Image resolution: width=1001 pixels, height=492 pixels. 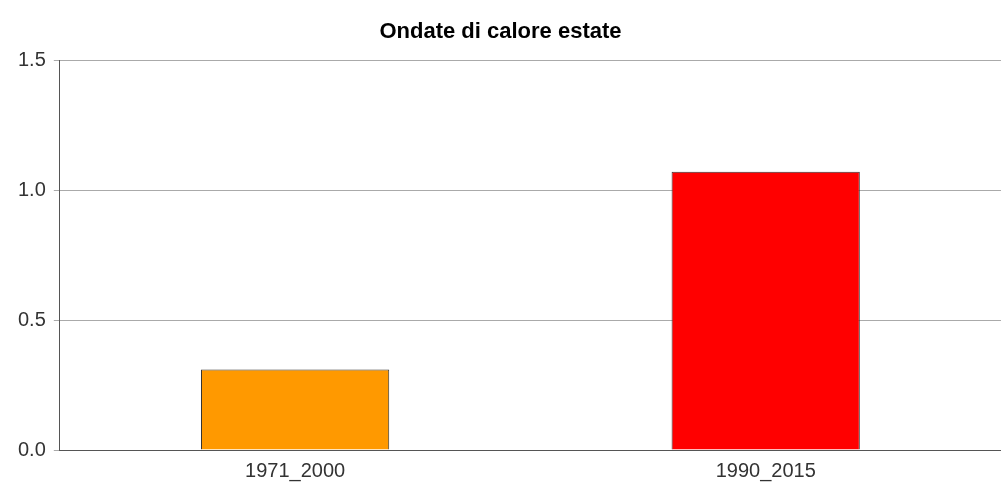 I want to click on x-tick-label: 1971_2000, so click(x=295, y=470).